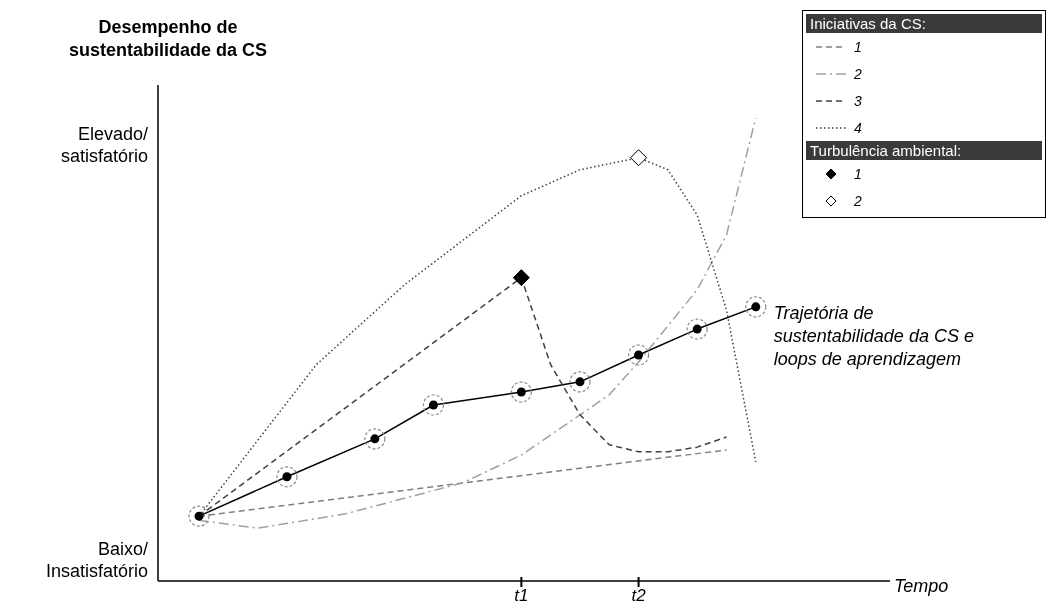  Describe the element at coordinates (921, 586) in the screenshot. I see `text: Tempo` at that location.